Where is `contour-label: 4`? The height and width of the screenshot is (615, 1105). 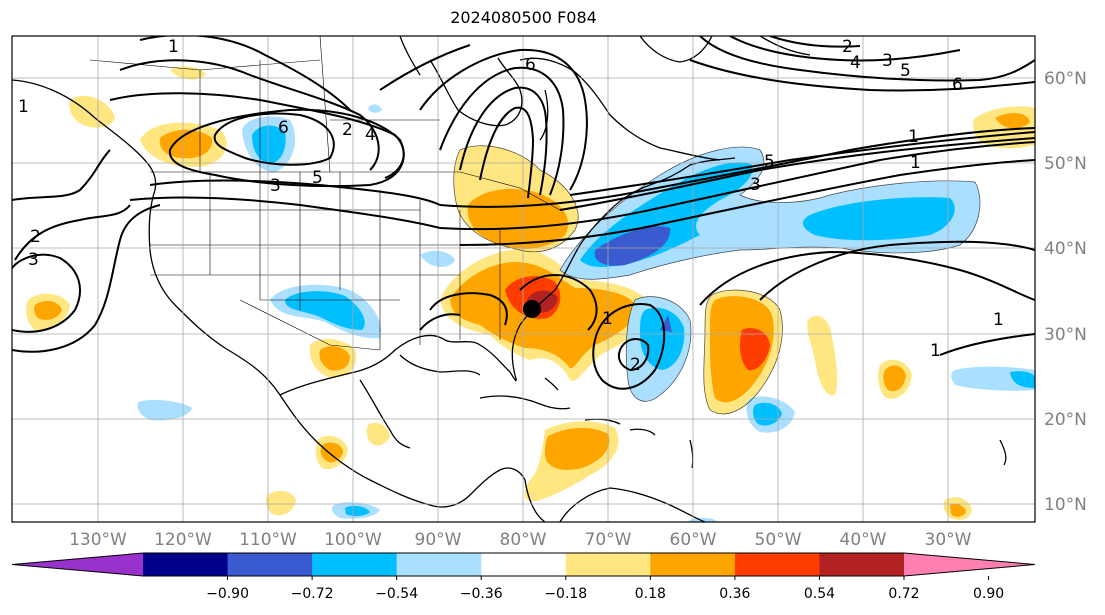
contour-label: 4 is located at coordinates (855, 63).